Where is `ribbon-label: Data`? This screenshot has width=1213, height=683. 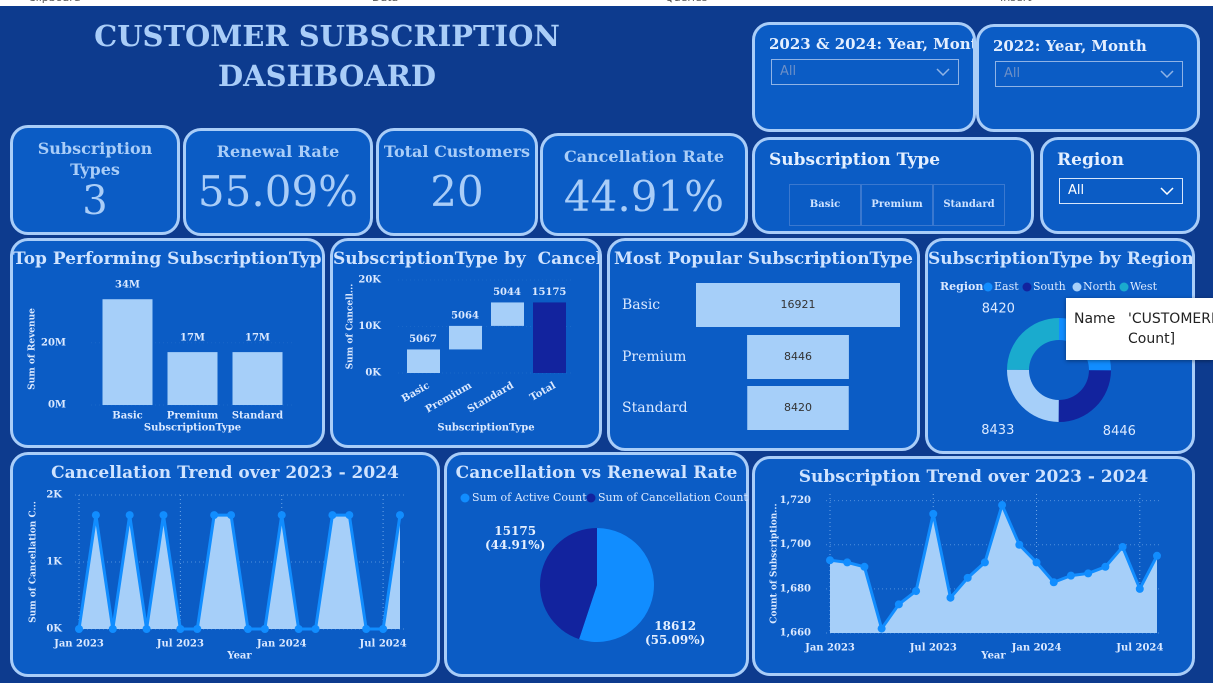 ribbon-label: Data is located at coordinates (385, 2).